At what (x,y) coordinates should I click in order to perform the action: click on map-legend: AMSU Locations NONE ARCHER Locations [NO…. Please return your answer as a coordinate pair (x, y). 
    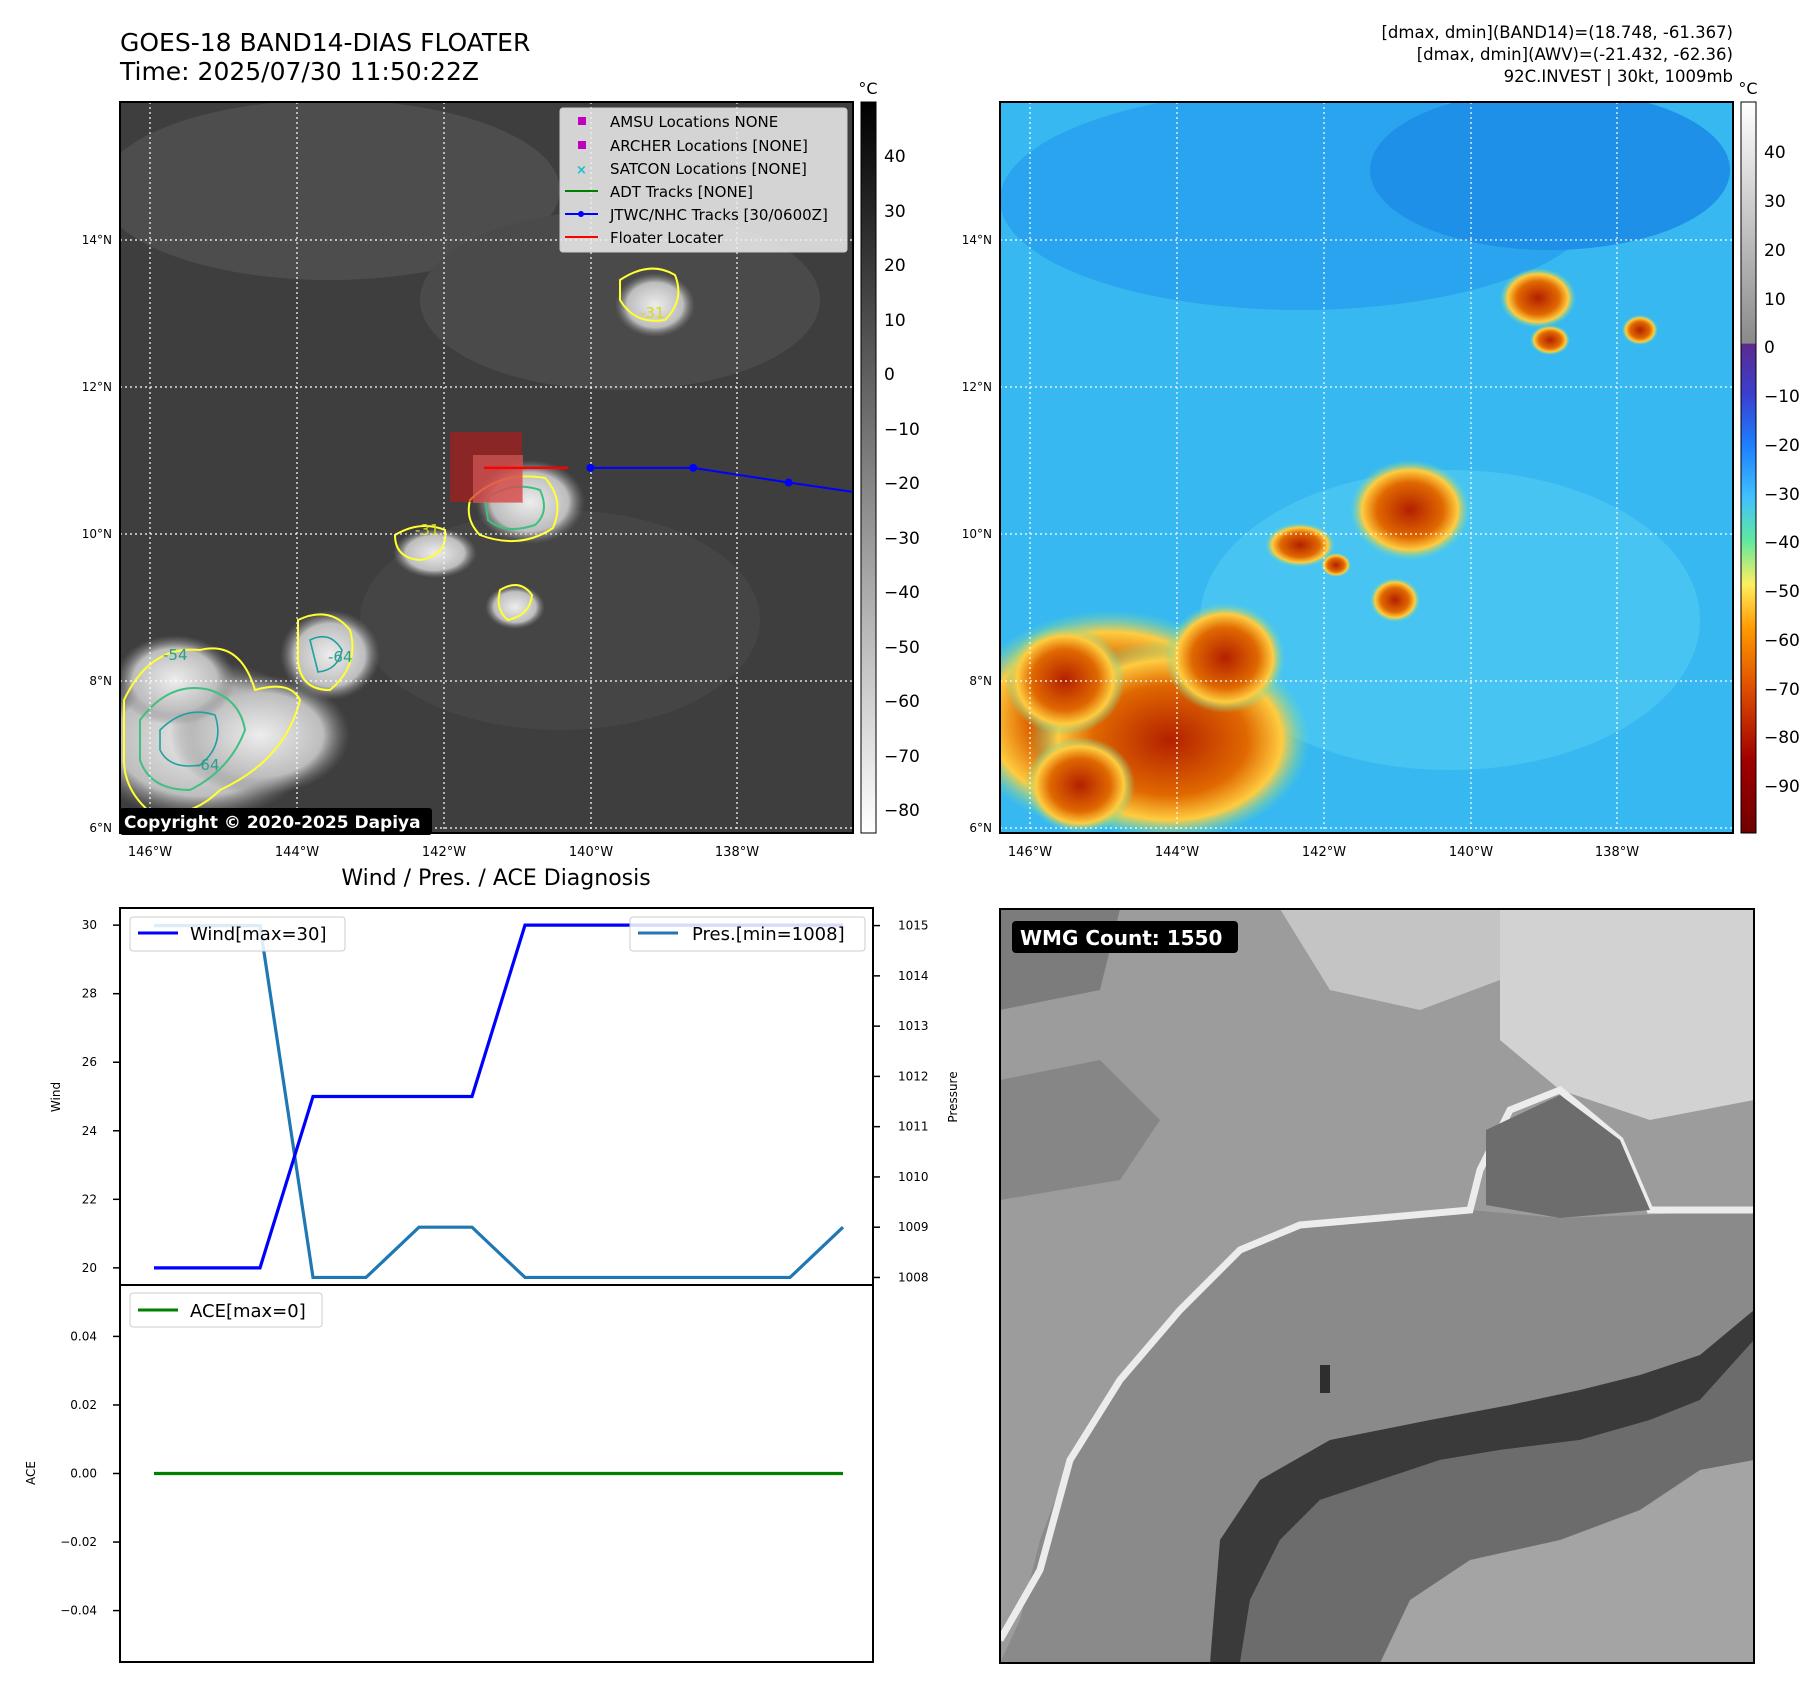
    Looking at the image, I should click on (703, 180).